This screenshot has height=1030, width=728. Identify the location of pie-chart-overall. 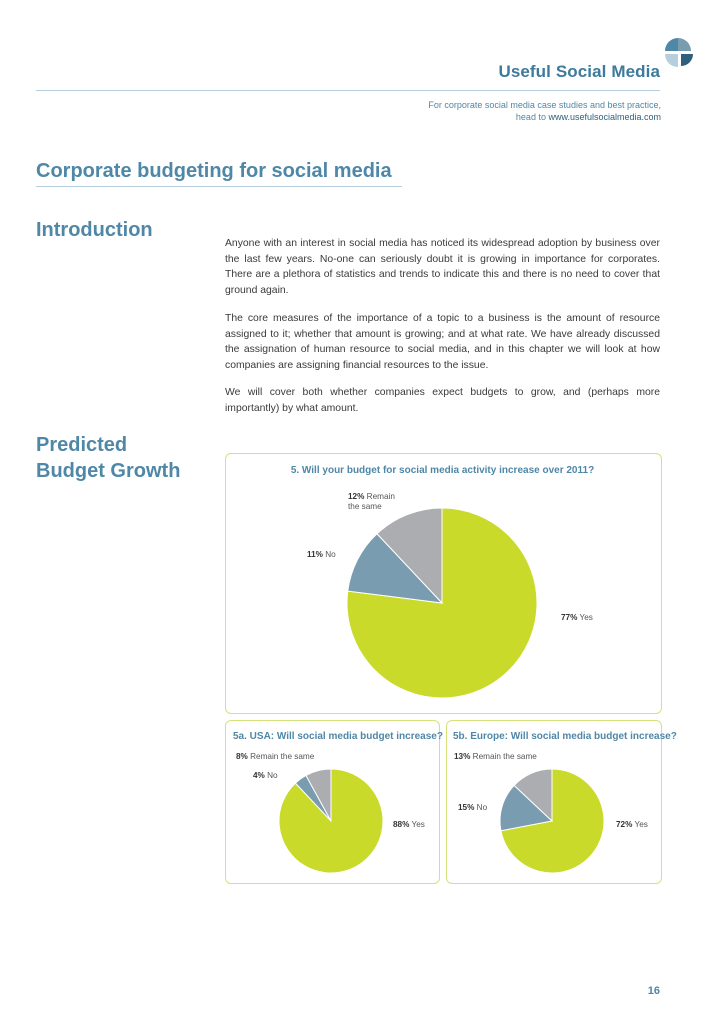
(442, 603).